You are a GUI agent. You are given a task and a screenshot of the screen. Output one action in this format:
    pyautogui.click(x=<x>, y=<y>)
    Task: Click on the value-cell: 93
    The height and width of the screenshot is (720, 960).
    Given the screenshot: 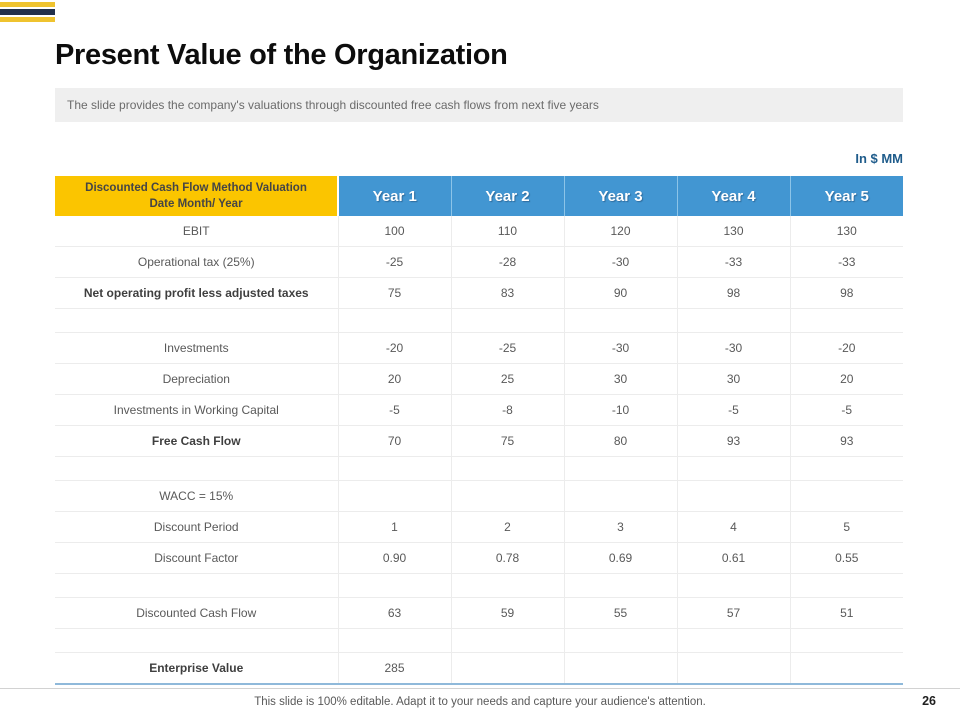 What is the action you would take?
    pyautogui.click(x=846, y=441)
    